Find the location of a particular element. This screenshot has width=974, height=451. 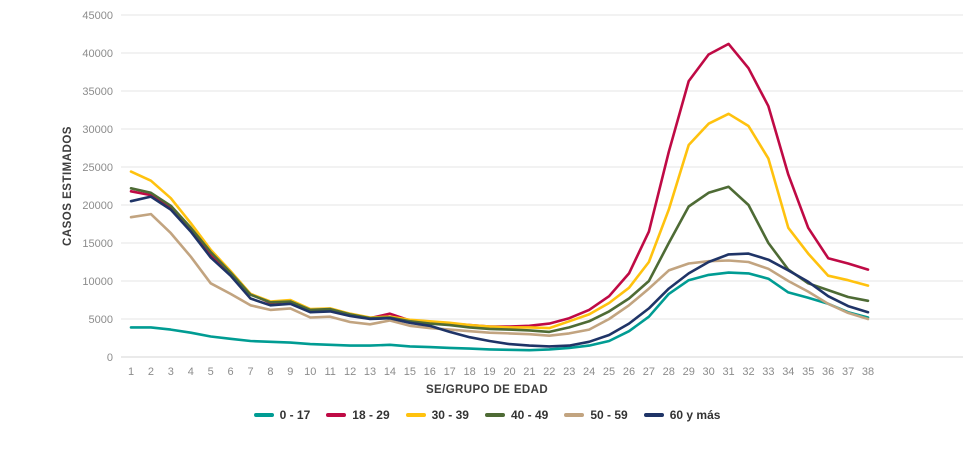

legend-item-50-59: 50 - 59 is located at coordinates (596, 415).